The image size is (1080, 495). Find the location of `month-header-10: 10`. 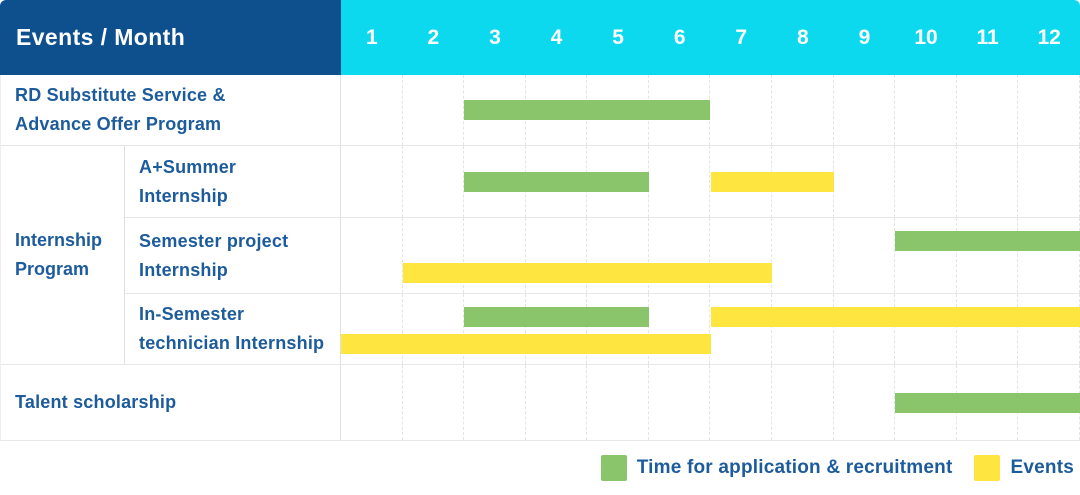

month-header-10: 10 is located at coordinates (926, 37).